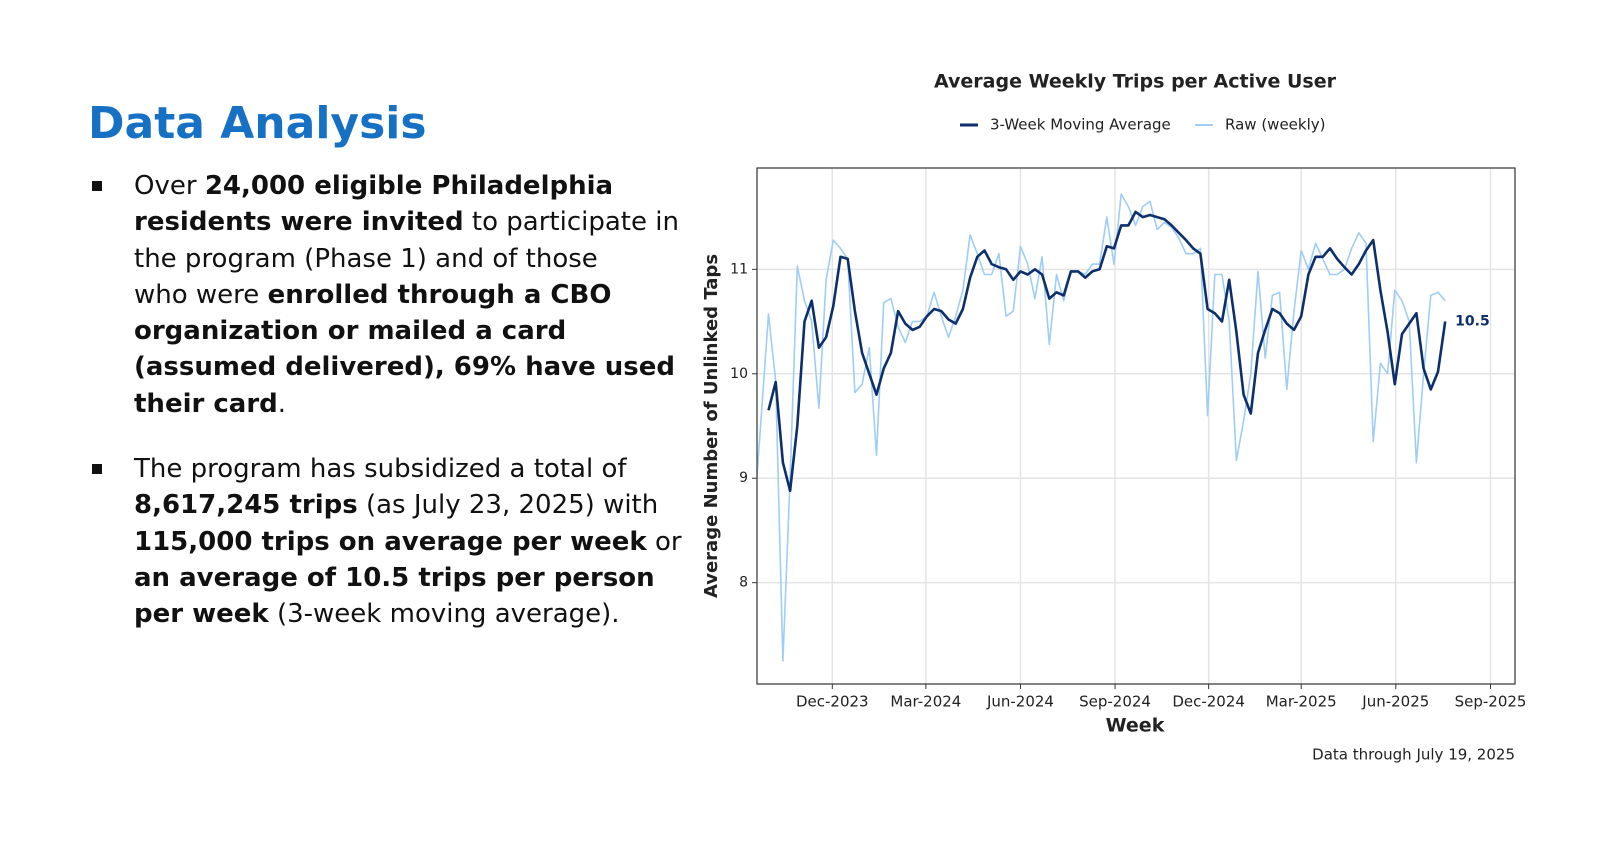 This screenshot has height=856, width=1600. I want to click on bold-text: per week, so click(201, 614).